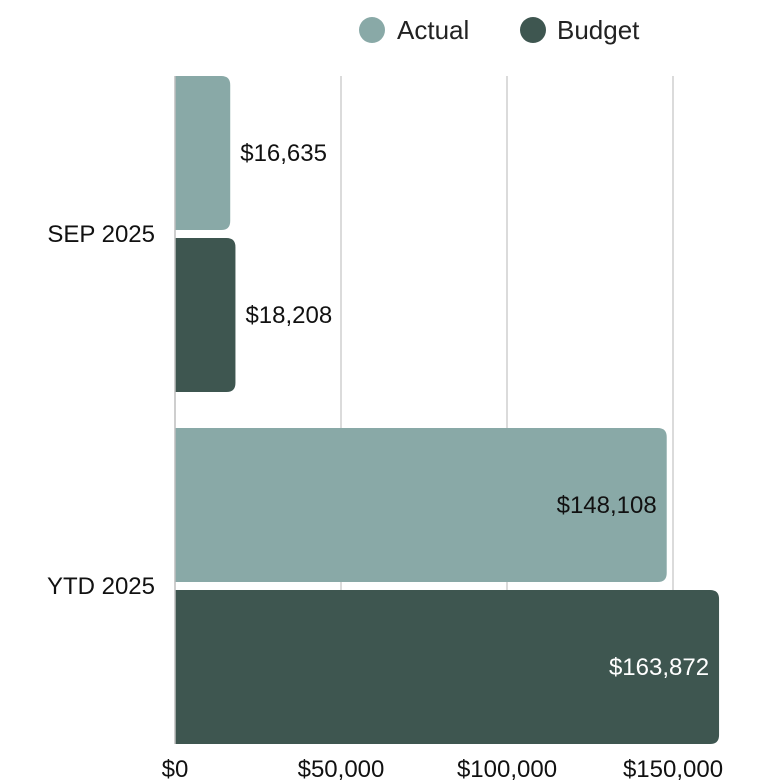 The image size is (784, 784). Describe the element at coordinates (499, 30) in the screenshot. I see `legend: Actual Budget` at that location.